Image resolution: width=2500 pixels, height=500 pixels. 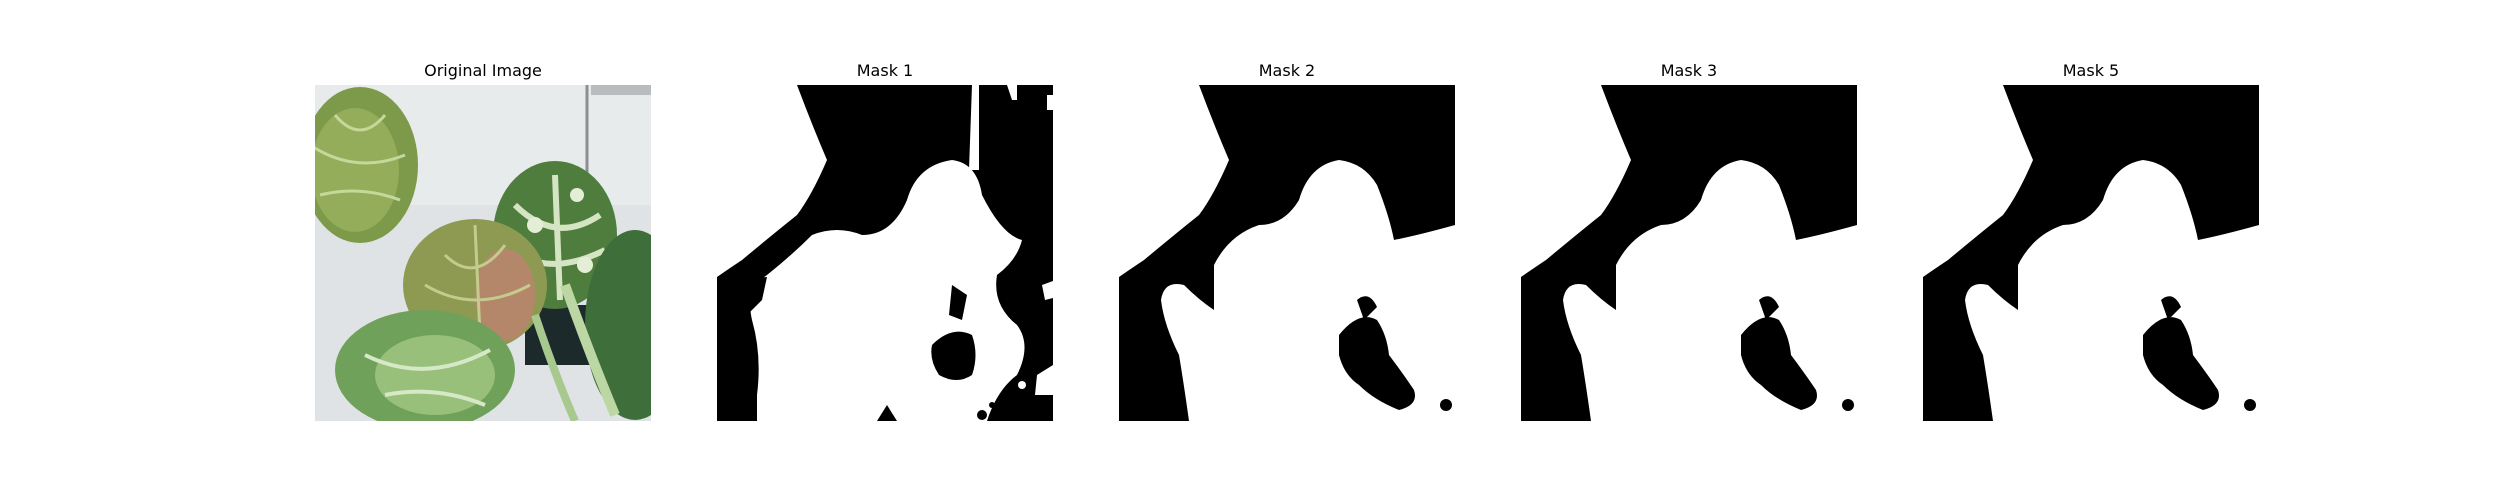 I want to click on mask-2-image, so click(x=1287, y=253).